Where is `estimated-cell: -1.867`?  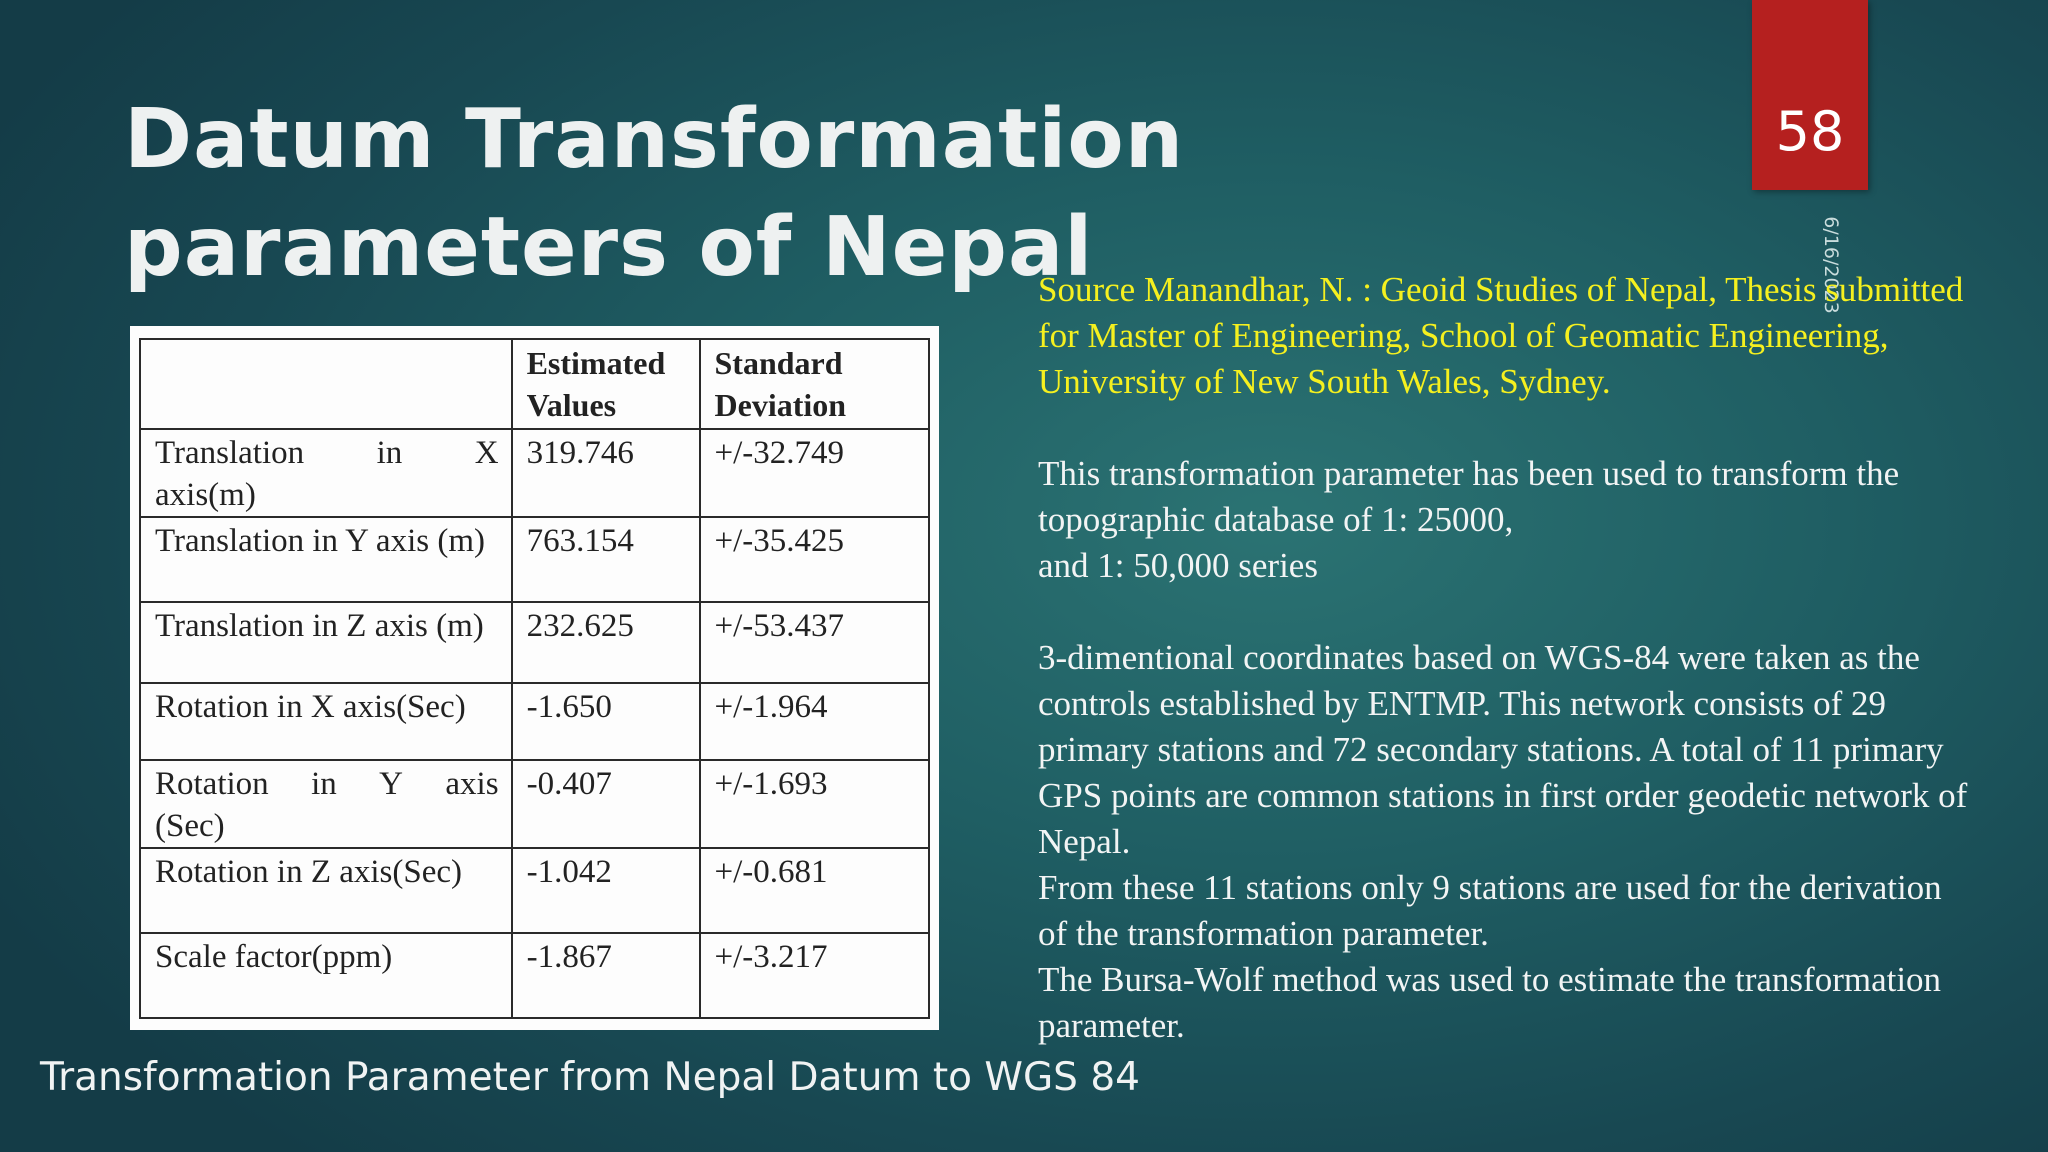 estimated-cell: -1.867 is located at coordinates (605, 975).